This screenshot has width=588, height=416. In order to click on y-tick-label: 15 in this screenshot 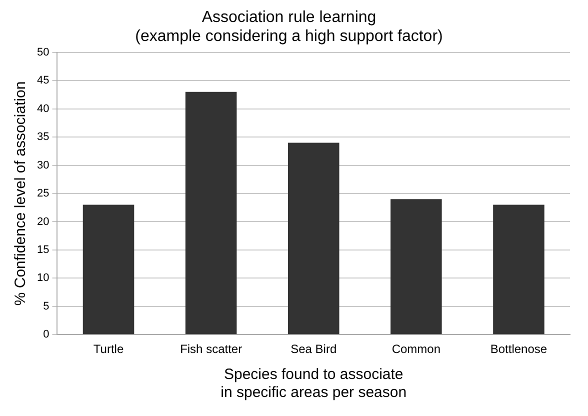, I will do `click(43, 250)`.